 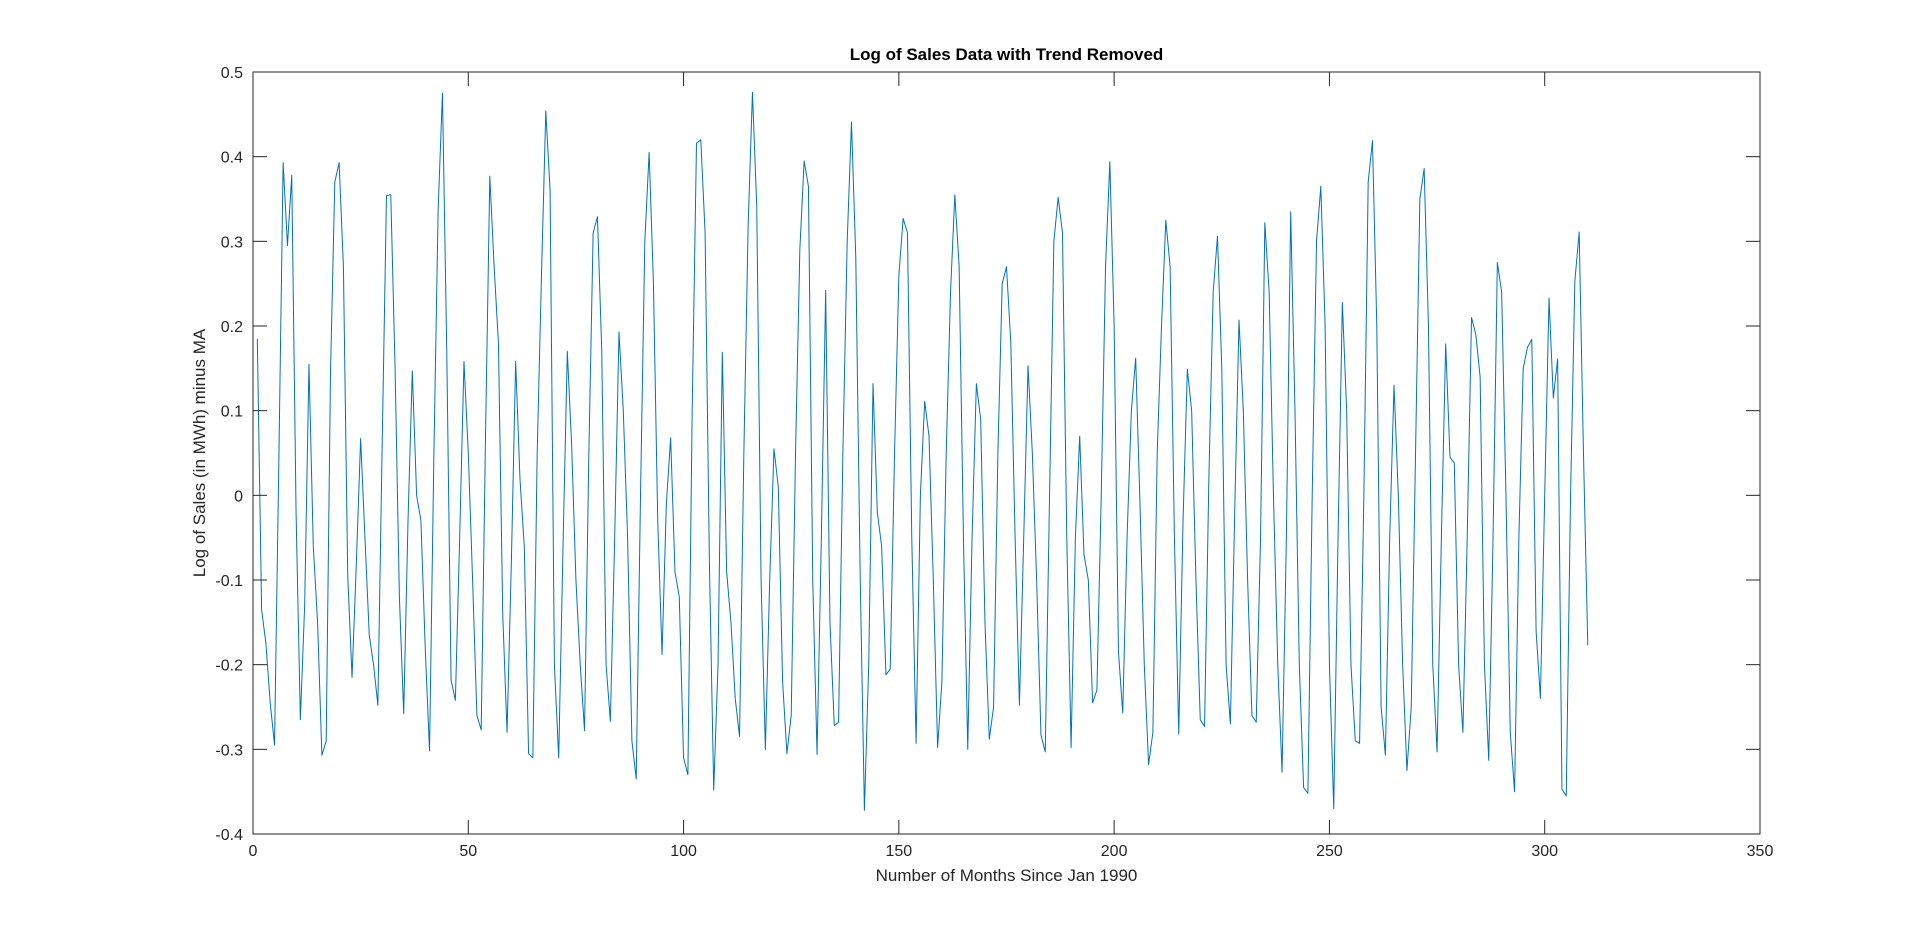 I want to click on y-tick-label: 0.1, so click(x=232, y=412).